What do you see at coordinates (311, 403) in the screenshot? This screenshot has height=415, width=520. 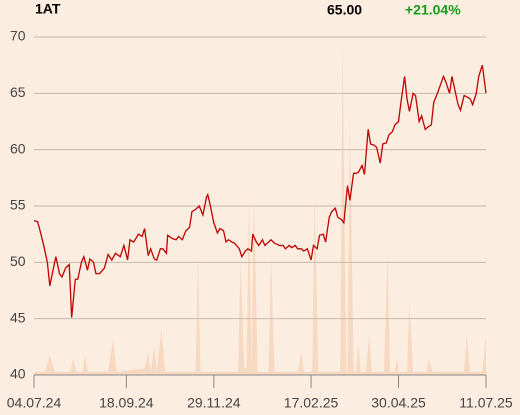 I see `x-tick-label: 17.02.25` at bounding box center [311, 403].